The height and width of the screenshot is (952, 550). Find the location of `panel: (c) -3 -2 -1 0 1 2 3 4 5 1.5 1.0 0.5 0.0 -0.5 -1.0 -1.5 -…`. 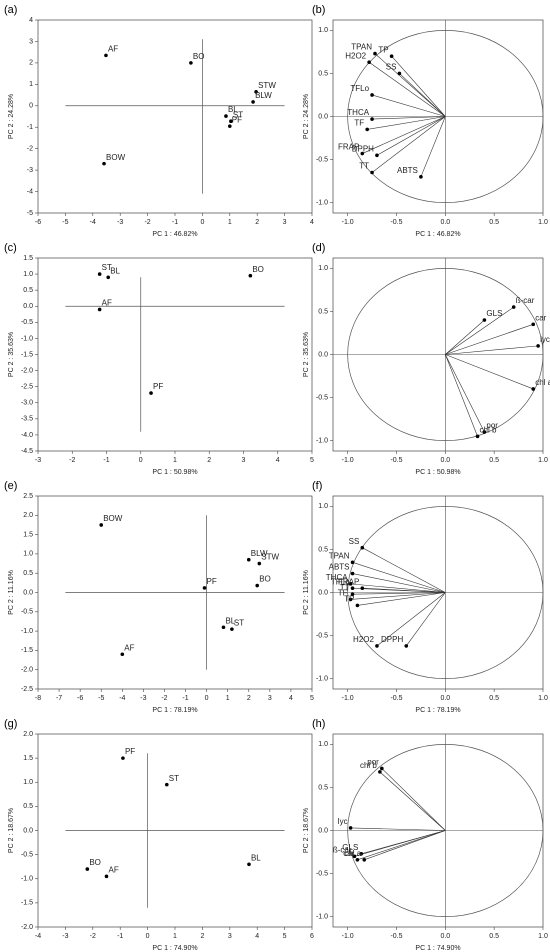

panel: (c) -3 -2 -1 0 1 2 3 4 5 1.5 1.0 0.5 0.0 -0.5 -1.0 -1.5 -… is located at coordinates (159, 359).